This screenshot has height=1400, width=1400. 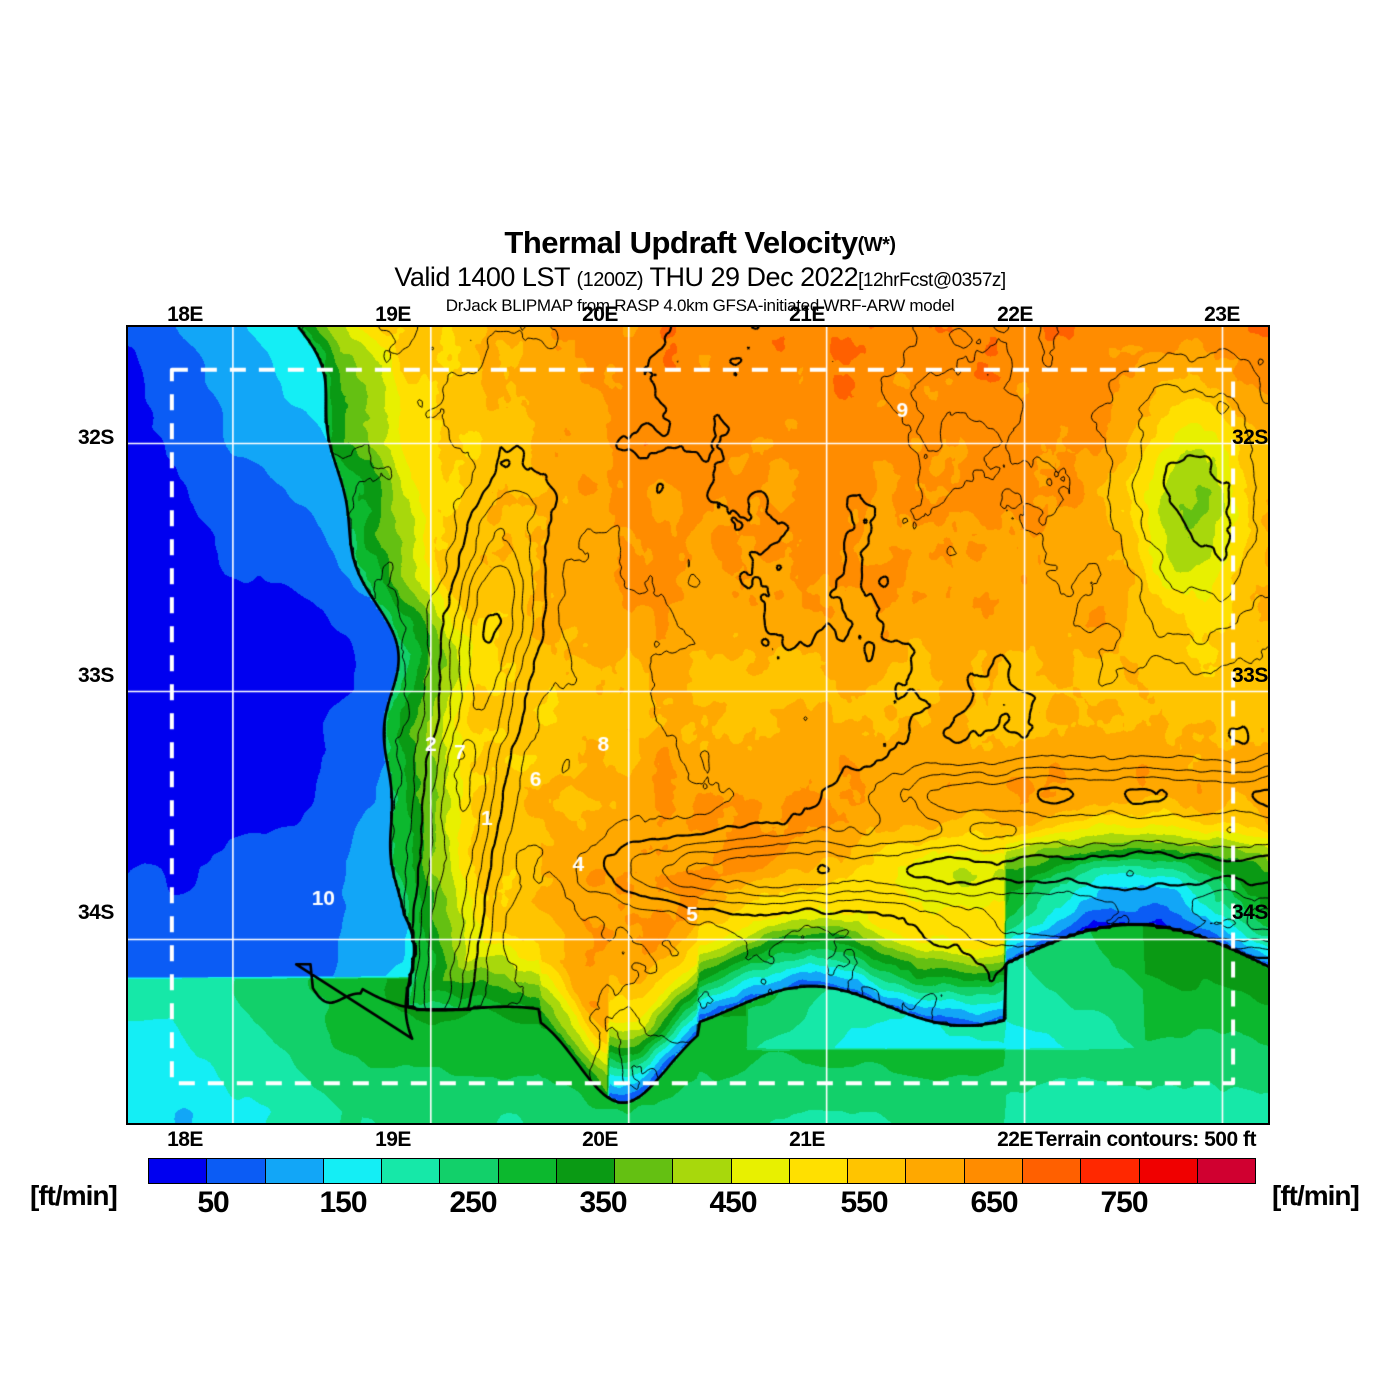 I want to click on lon-label-top-22E: 22E, so click(x=1015, y=314).